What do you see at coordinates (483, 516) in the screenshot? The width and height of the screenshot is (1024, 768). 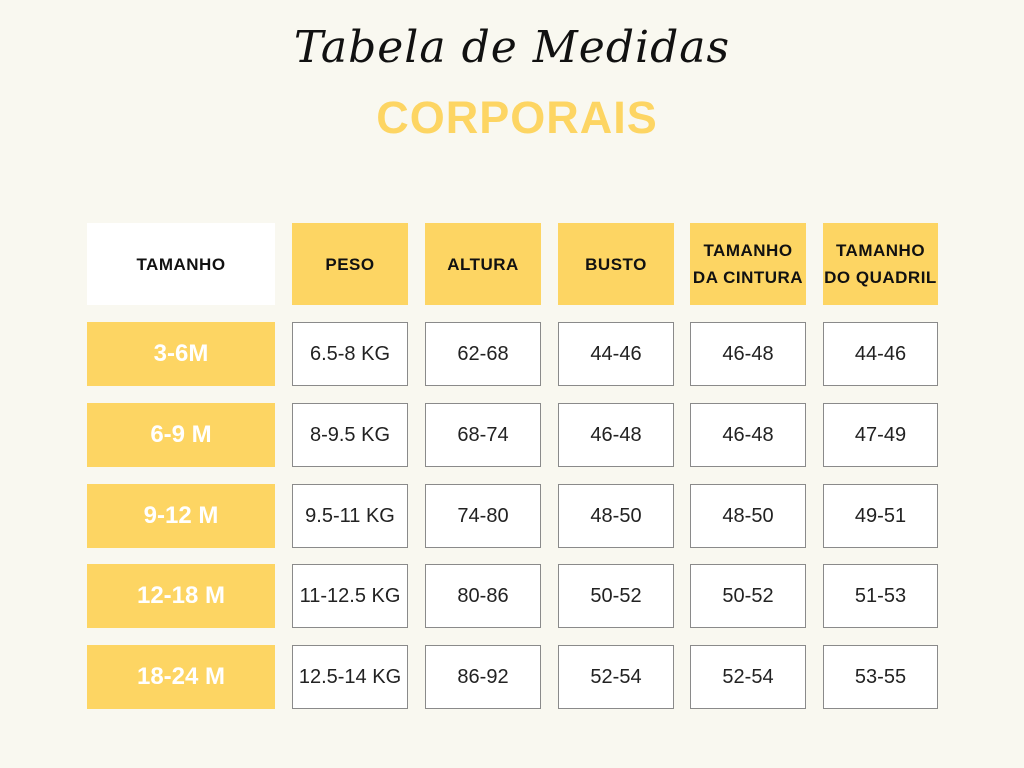 I see `altura-cell: 74-80` at bounding box center [483, 516].